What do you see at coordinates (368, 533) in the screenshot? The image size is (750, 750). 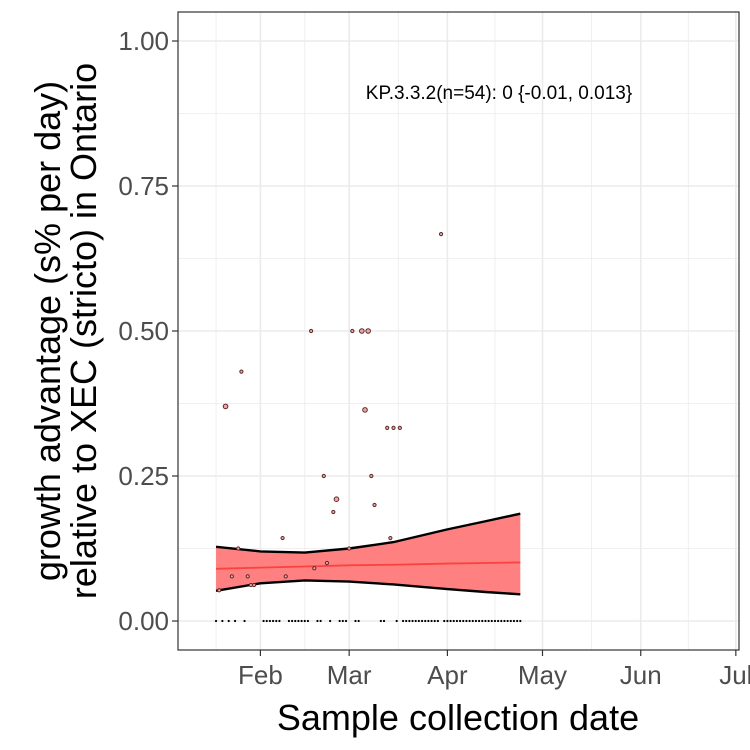 I see `ribbon-upper-edge` at bounding box center [368, 533].